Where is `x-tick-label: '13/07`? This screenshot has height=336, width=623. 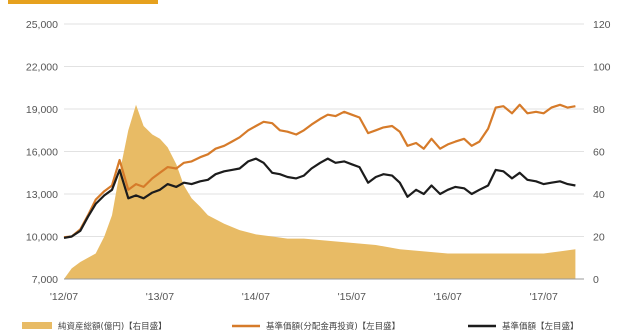 x-tick-label: '13/07 is located at coordinates (160, 297).